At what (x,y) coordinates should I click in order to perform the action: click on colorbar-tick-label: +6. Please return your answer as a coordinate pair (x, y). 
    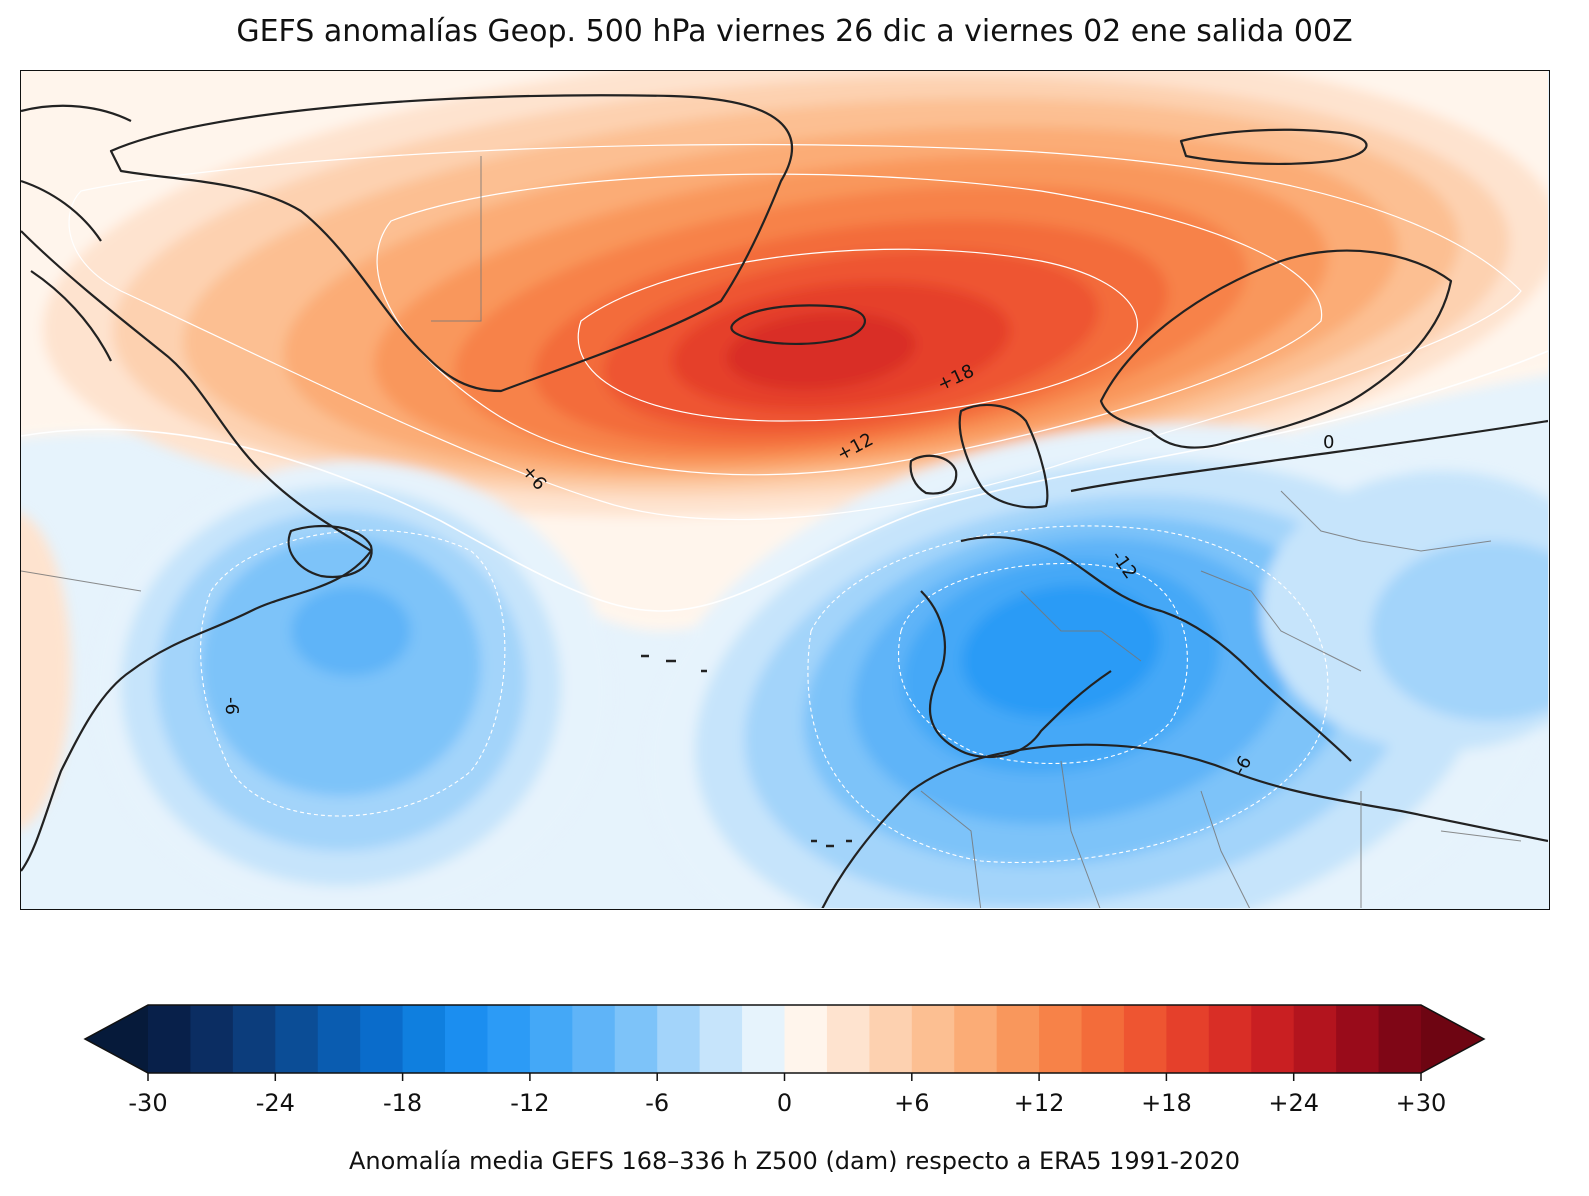
    Looking at the image, I should click on (911, 1103).